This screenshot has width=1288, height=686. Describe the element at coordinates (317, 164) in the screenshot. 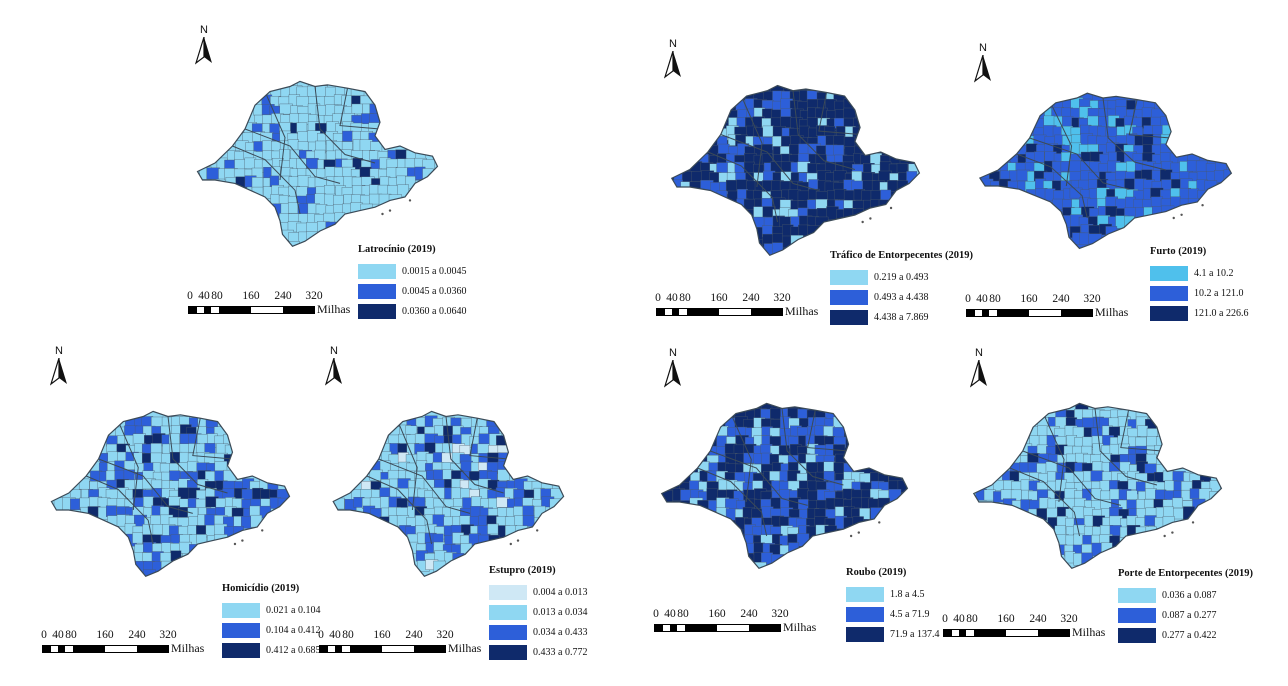

I see `choropleth-map-latrocinio` at that location.